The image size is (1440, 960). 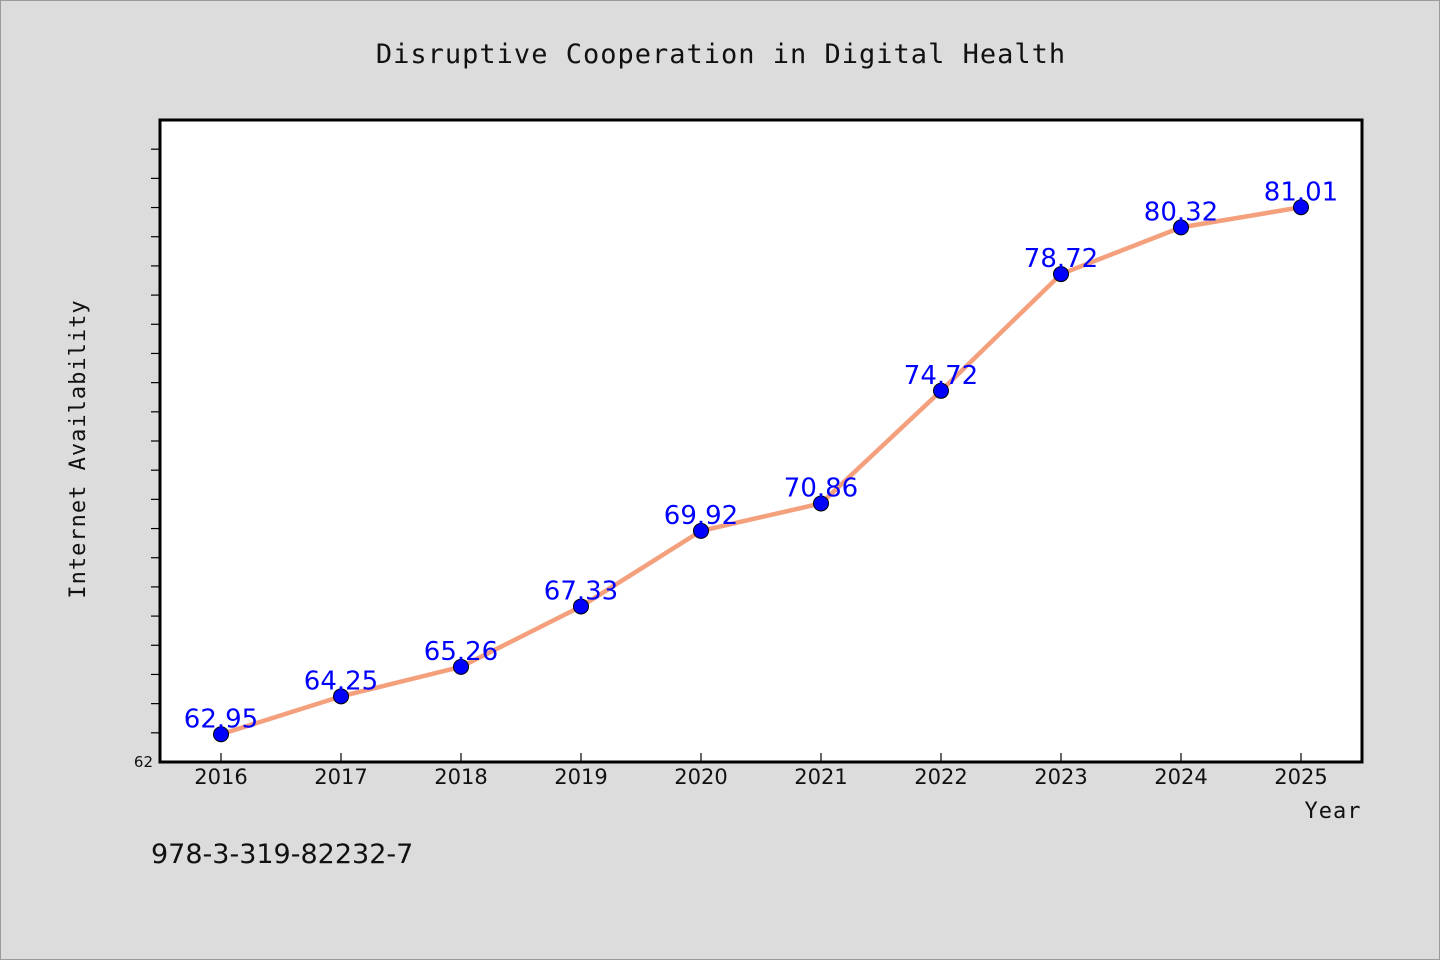 I want to click on data-label: 74.72, so click(x=941, y=376).